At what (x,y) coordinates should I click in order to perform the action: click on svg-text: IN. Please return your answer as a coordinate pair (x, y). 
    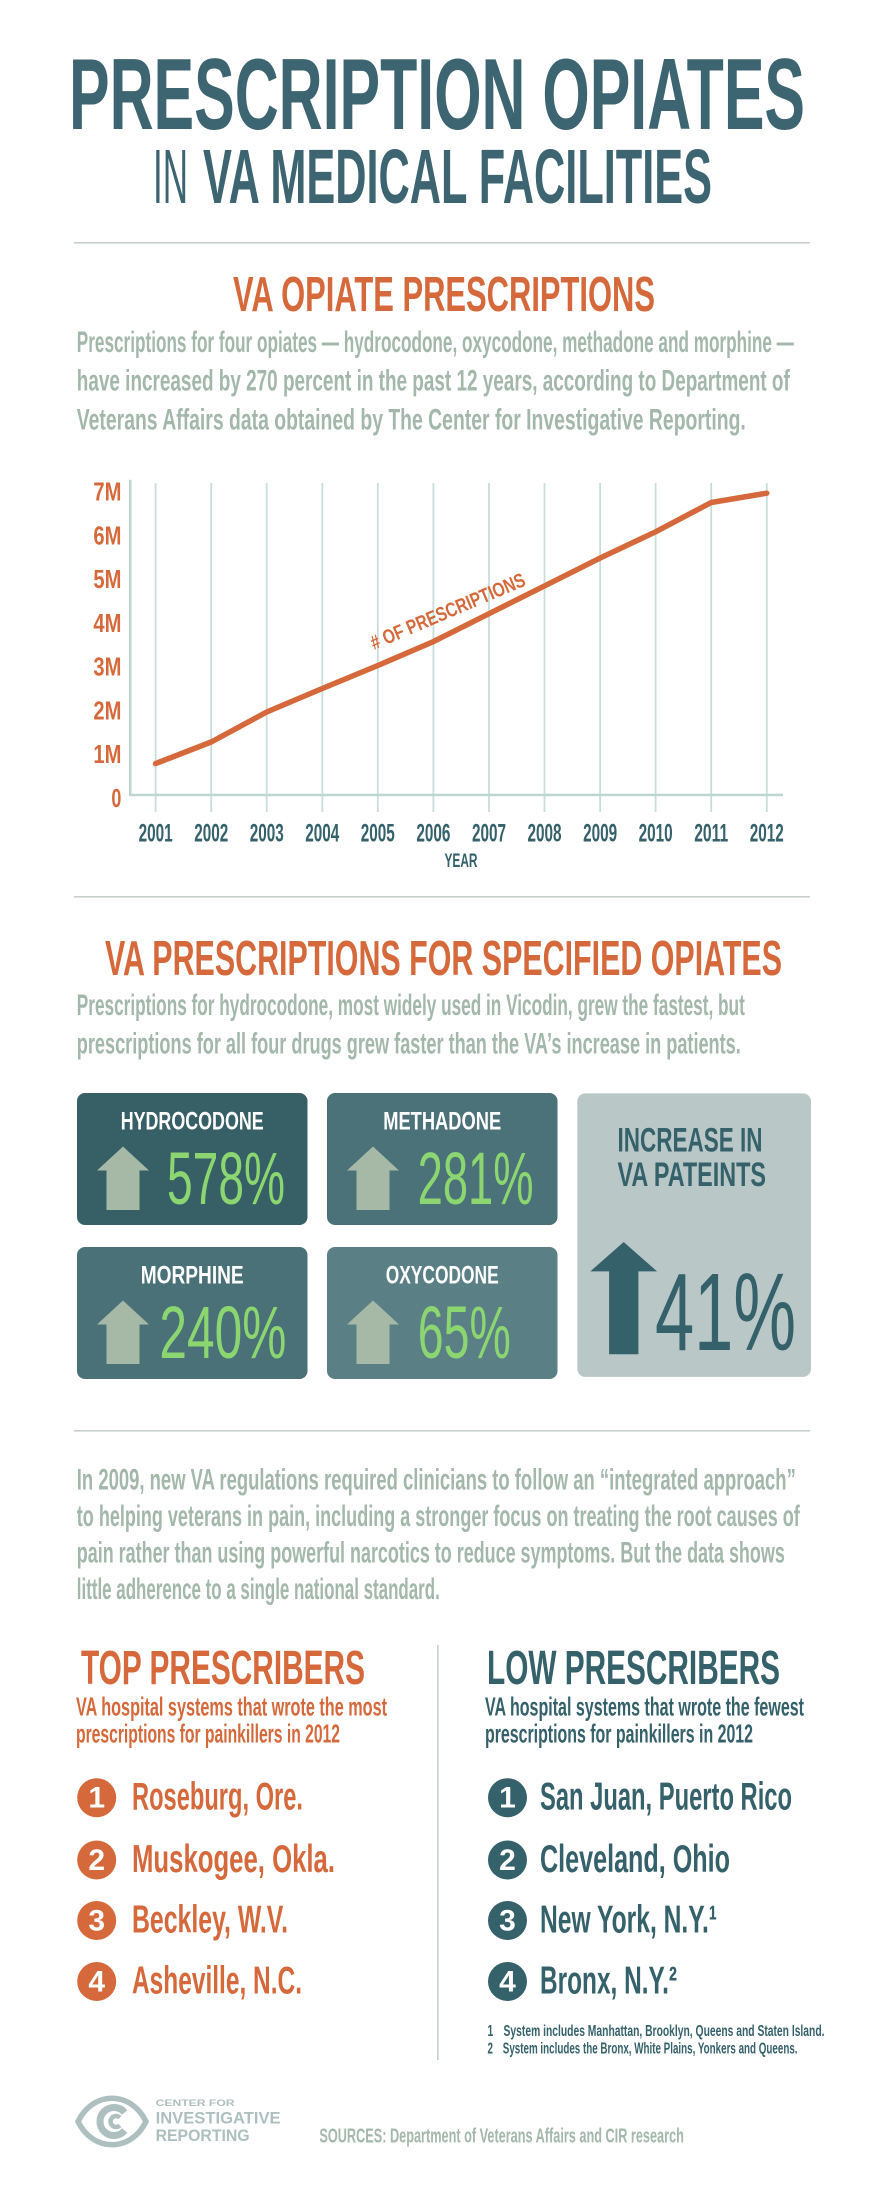
    Looking at the image, I should click on (170, 177).